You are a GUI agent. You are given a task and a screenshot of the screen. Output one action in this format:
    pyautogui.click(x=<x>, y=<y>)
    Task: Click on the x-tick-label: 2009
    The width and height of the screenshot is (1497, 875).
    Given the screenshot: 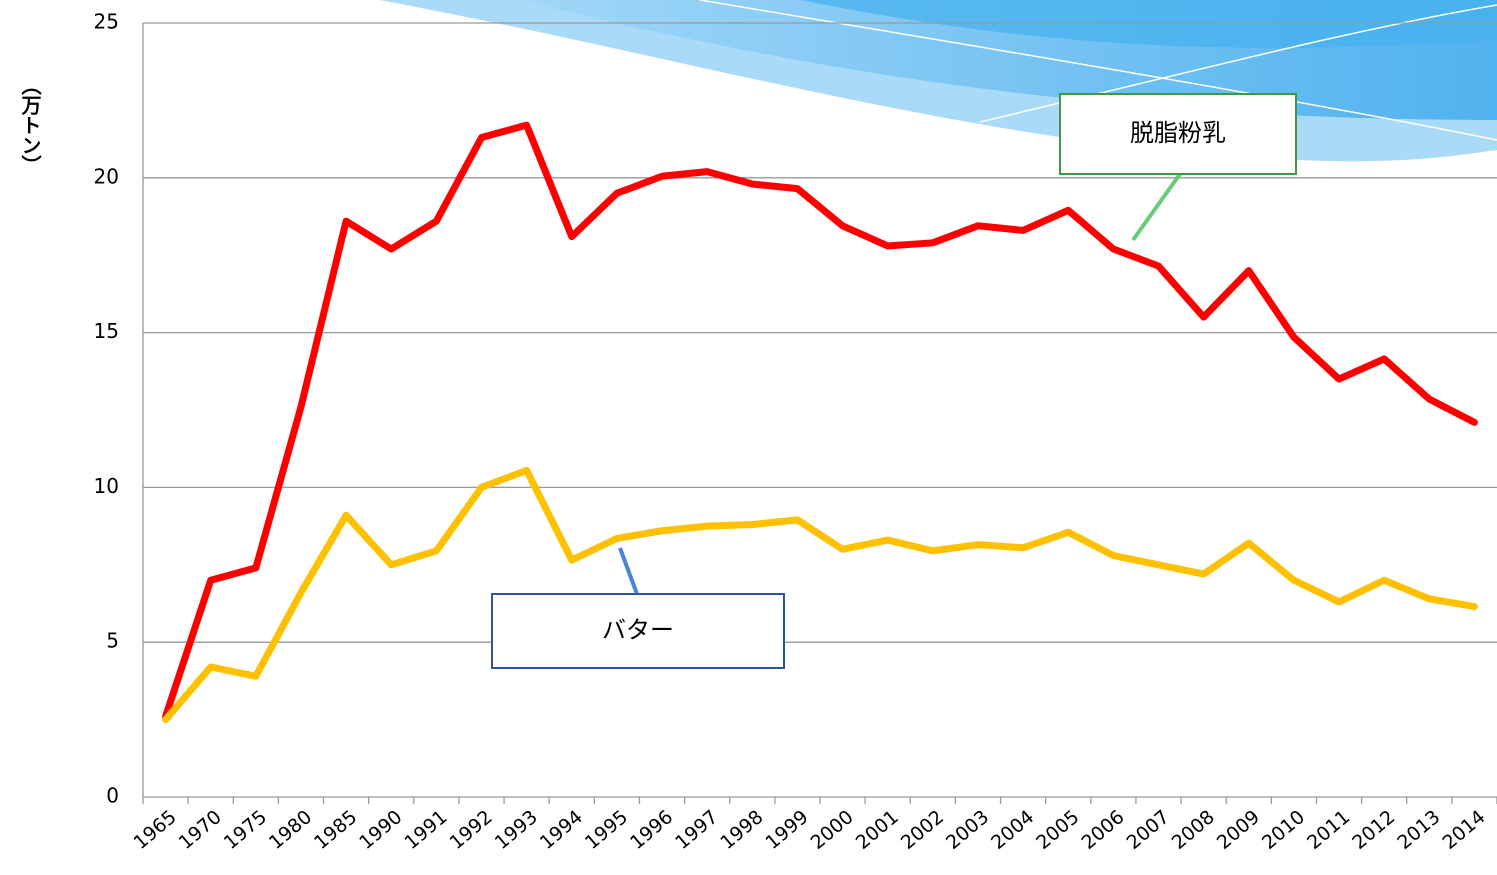 What is the action you would take?
    pyautogui.click(x=1238, y=830)
    